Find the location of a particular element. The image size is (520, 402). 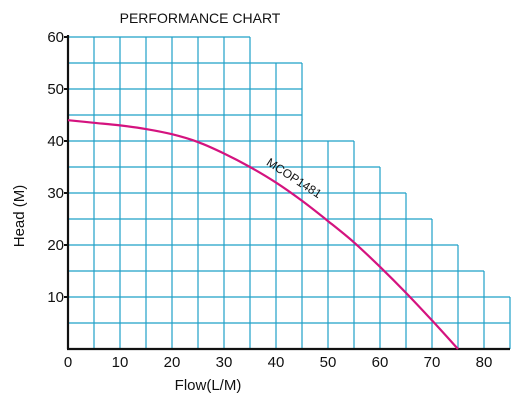

x-tick-label: 70 is located at coordinates (432, 362).